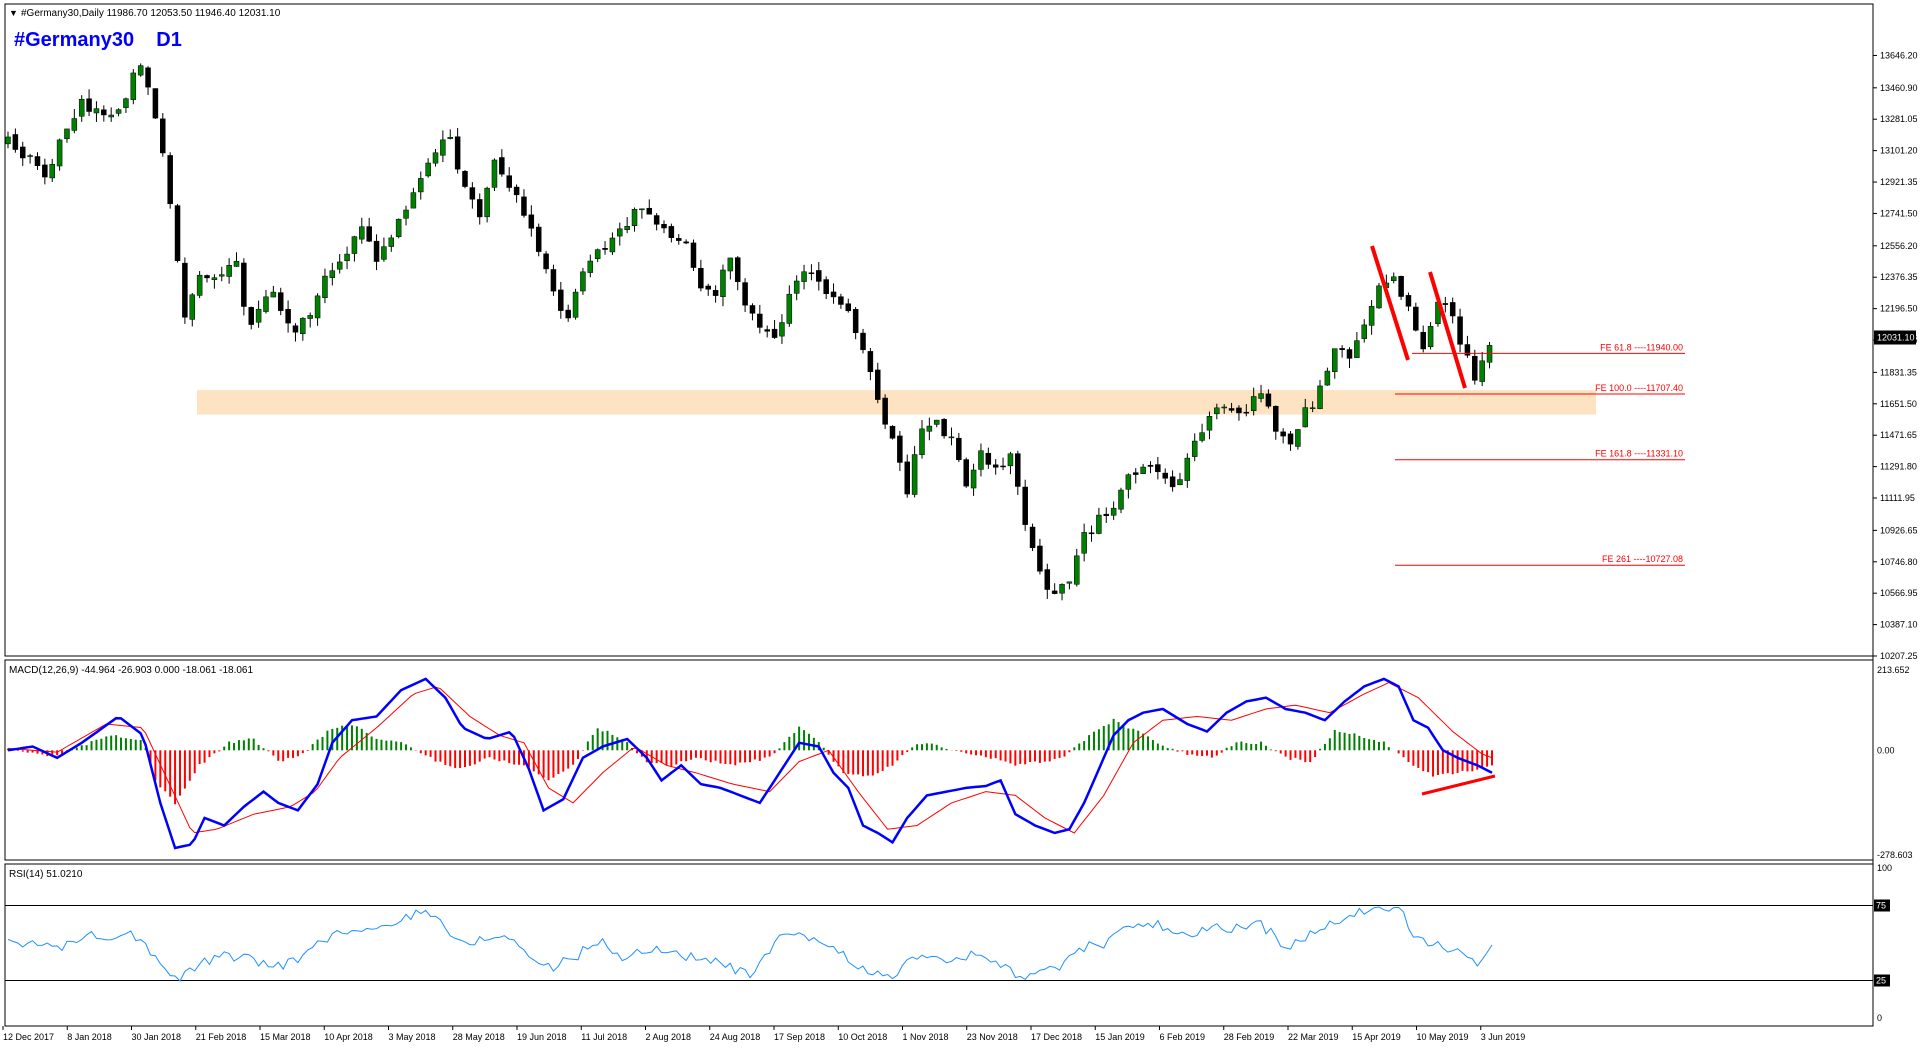  I want to click on price-tick-label: 11111.95, so click(1897, 498).